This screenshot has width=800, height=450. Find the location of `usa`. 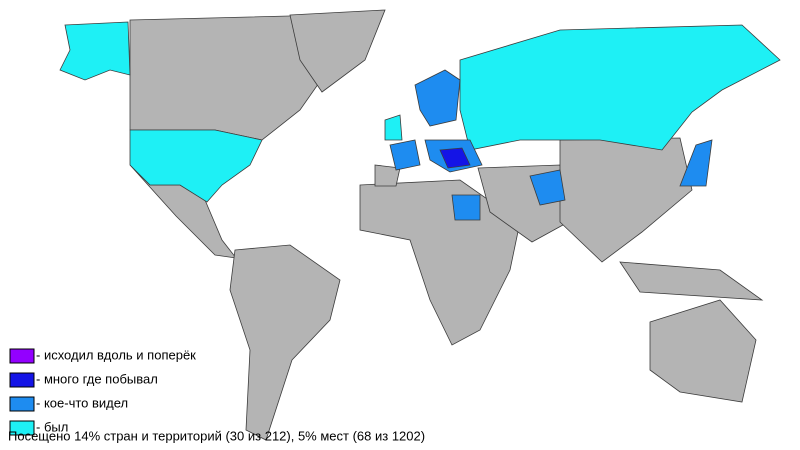

usa is located at coordinates (196, 166).